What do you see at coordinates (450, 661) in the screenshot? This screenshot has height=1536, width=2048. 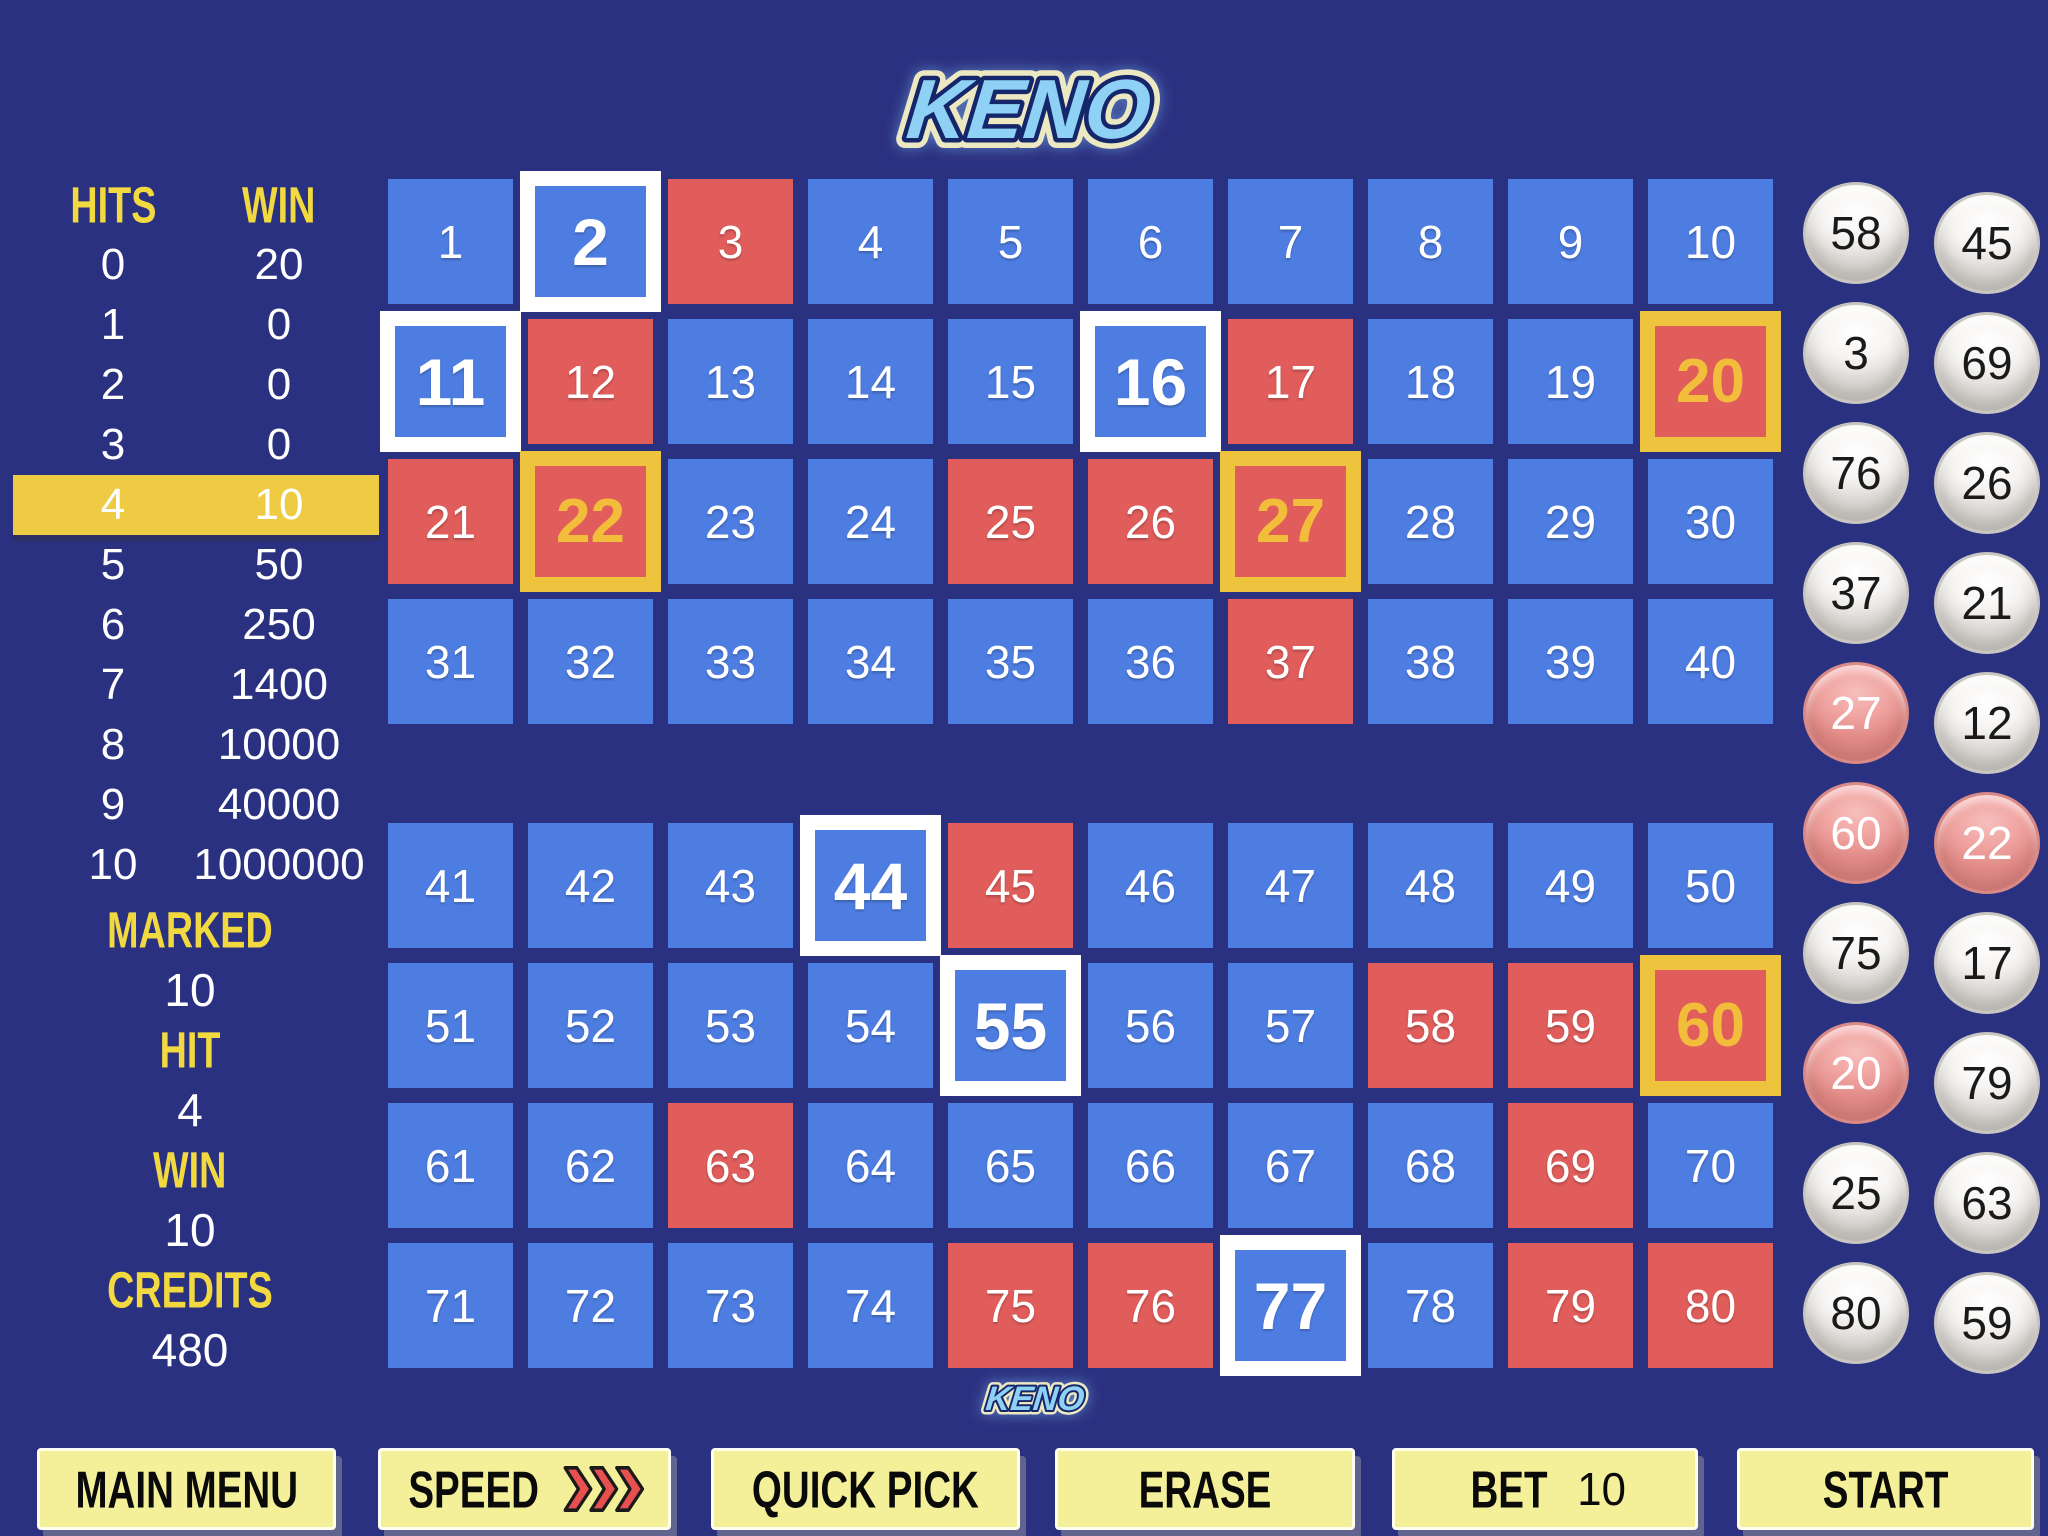 I see `cell-31: 31` at bounding box center [450, 661].